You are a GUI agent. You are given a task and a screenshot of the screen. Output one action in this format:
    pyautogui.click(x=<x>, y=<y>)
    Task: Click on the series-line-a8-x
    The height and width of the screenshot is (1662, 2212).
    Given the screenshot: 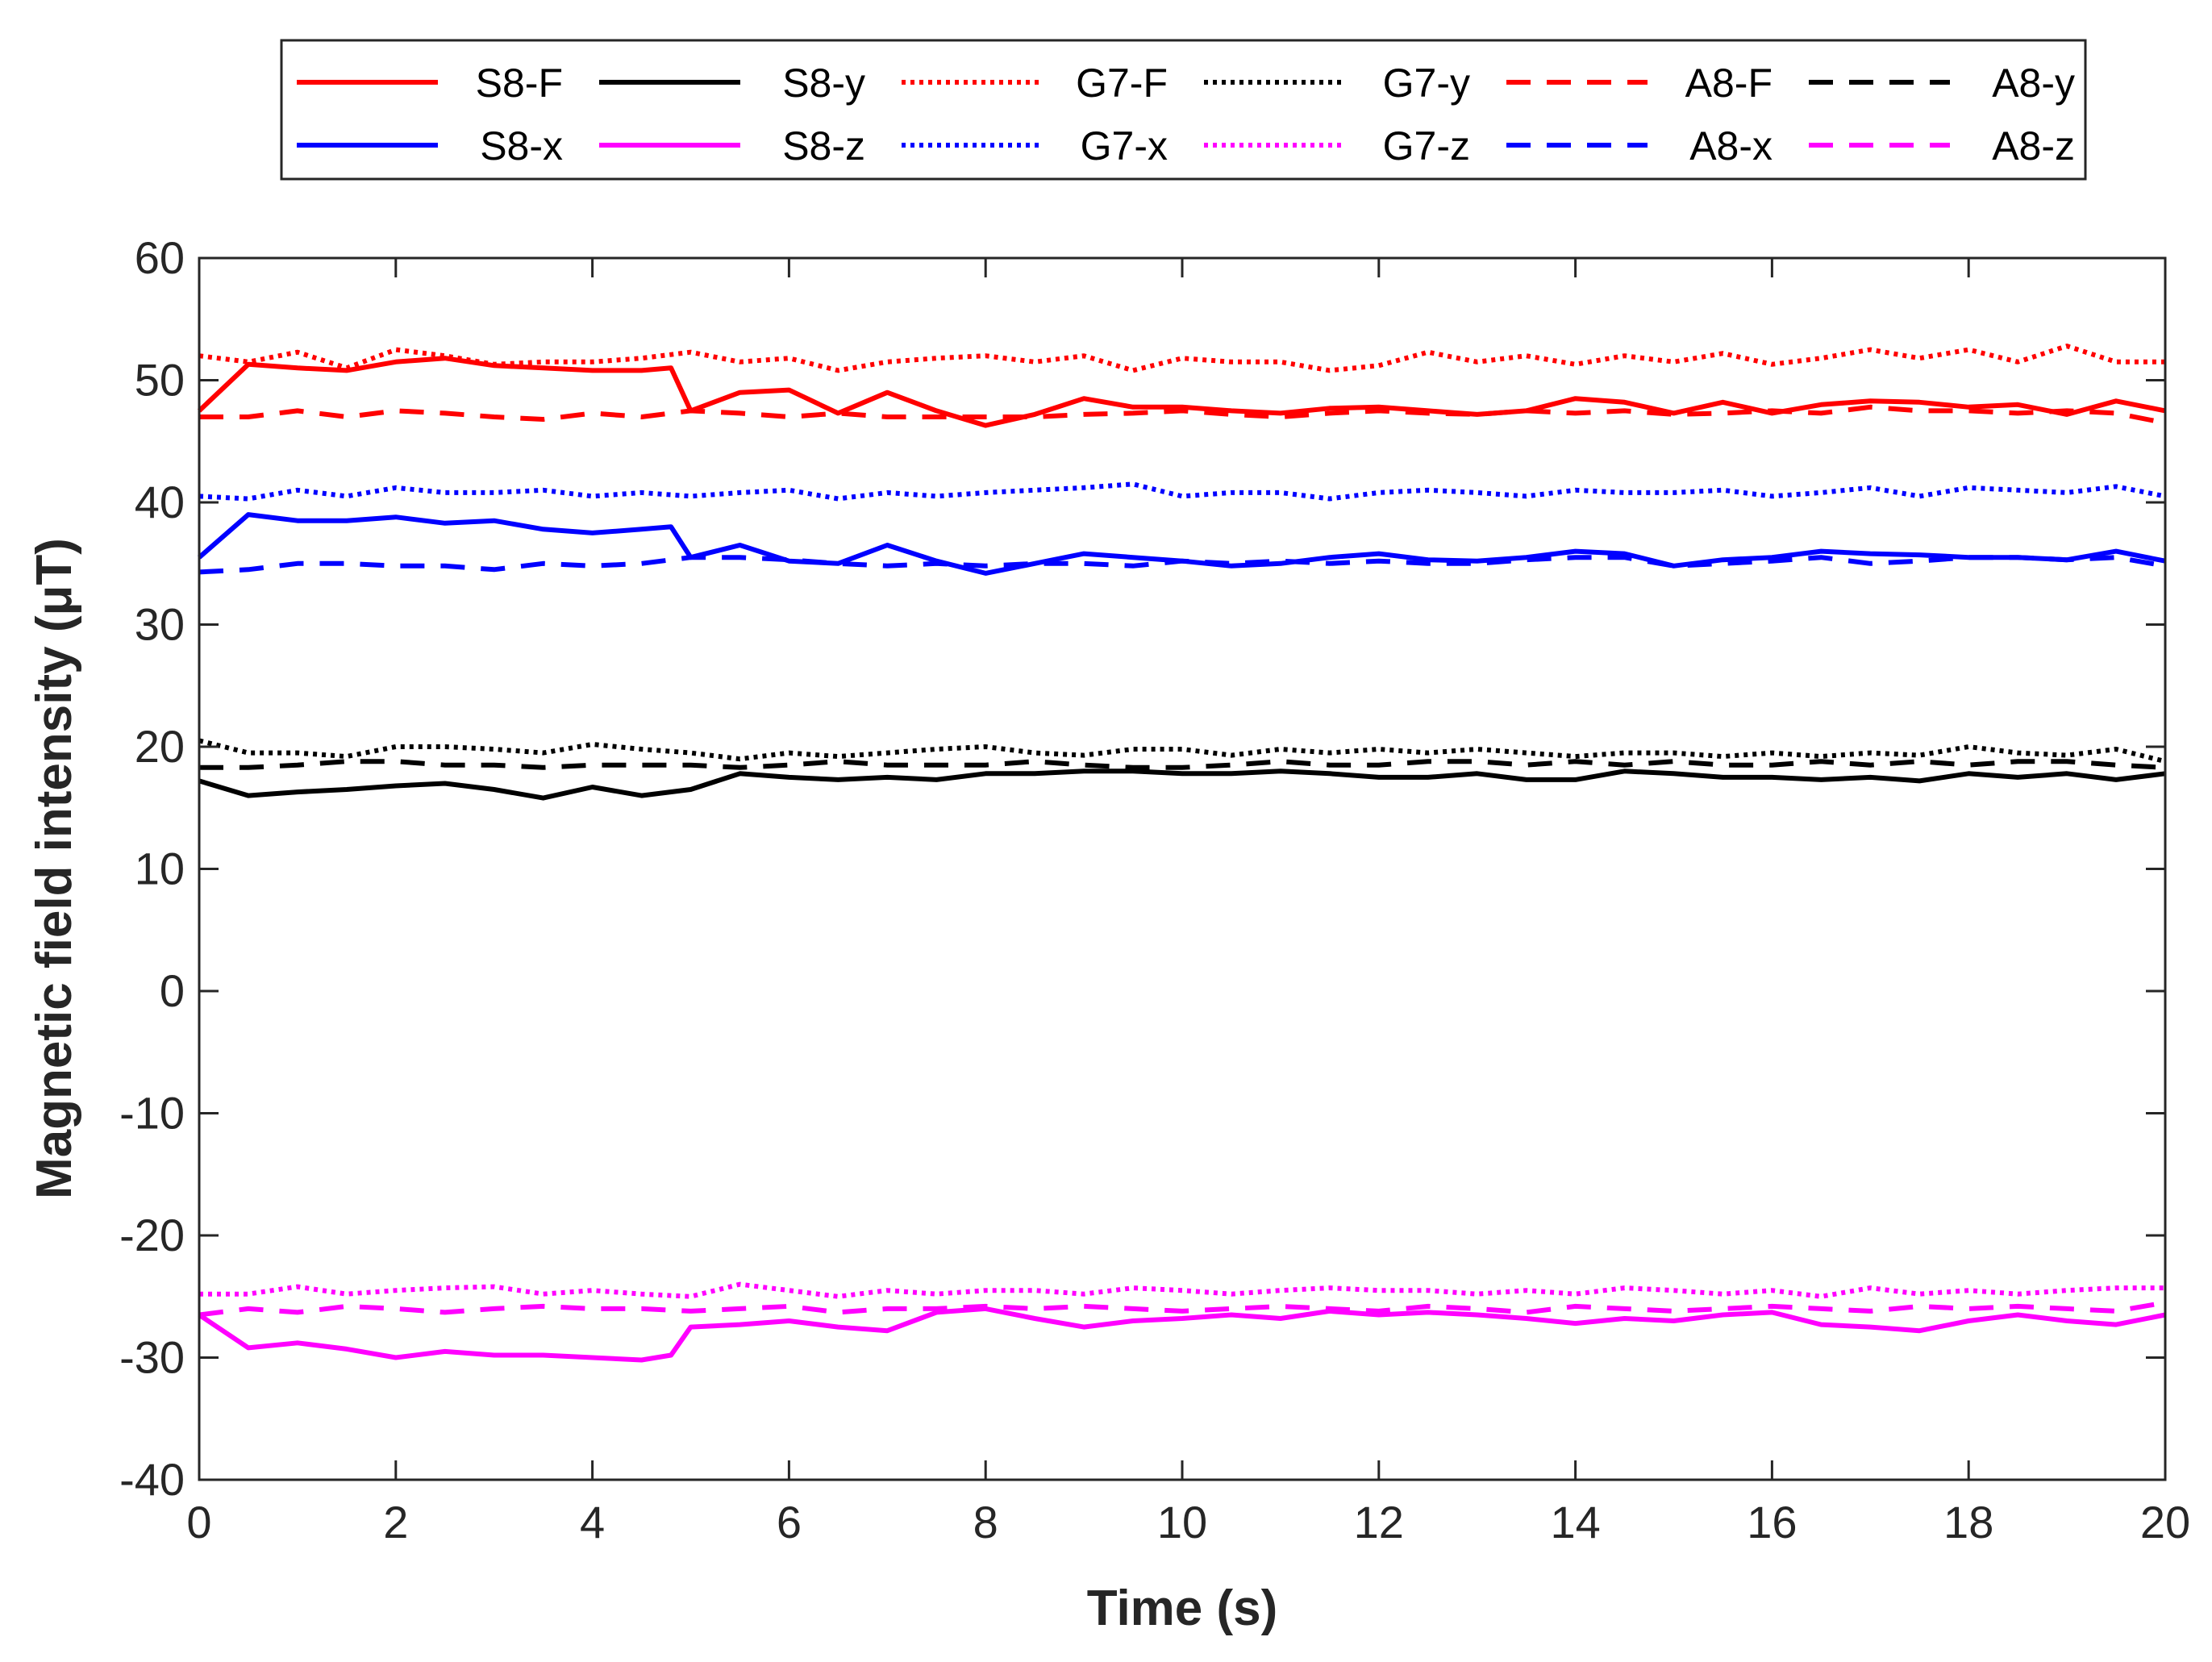 What is the action you would take?
    pyautogui.click(x=1182, y=565)
    